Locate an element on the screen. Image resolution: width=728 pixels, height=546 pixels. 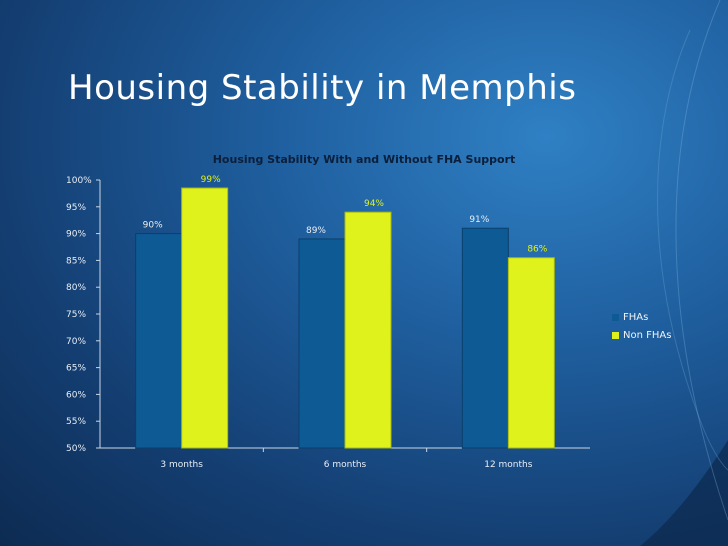
y-tick-label: 95% is located at coordinates (76, 208).